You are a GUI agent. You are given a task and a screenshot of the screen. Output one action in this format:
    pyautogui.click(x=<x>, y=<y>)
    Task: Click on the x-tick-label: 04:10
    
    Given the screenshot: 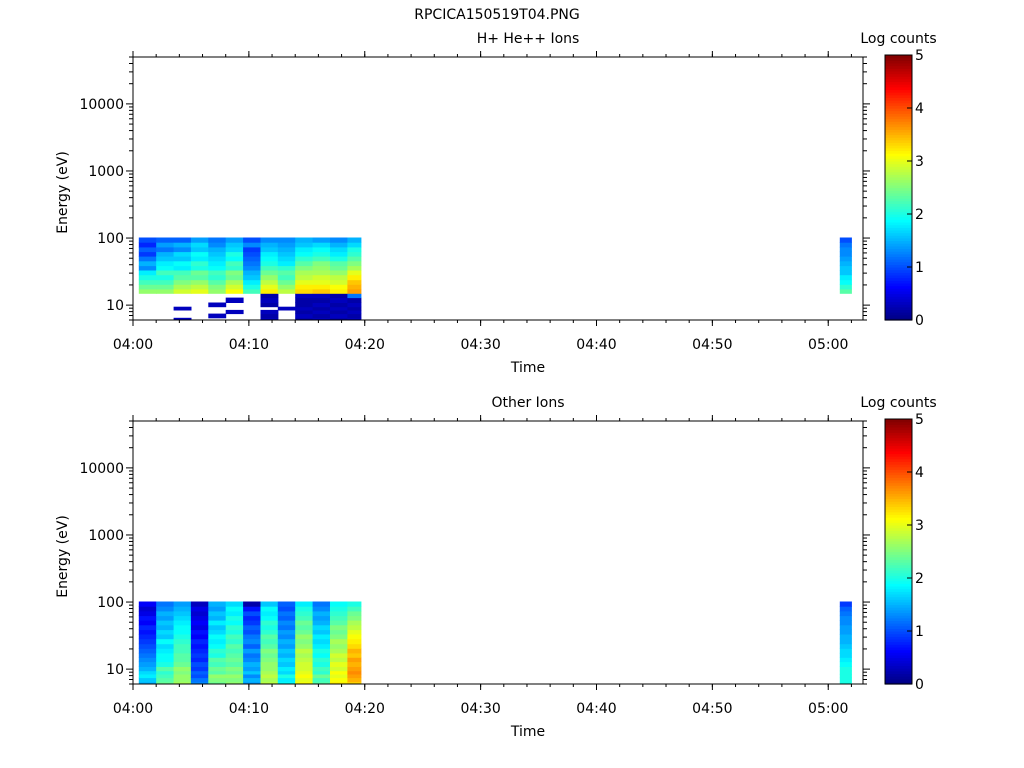 What is the action you would take?
    pyautogui.click(x=249, y=345)
    